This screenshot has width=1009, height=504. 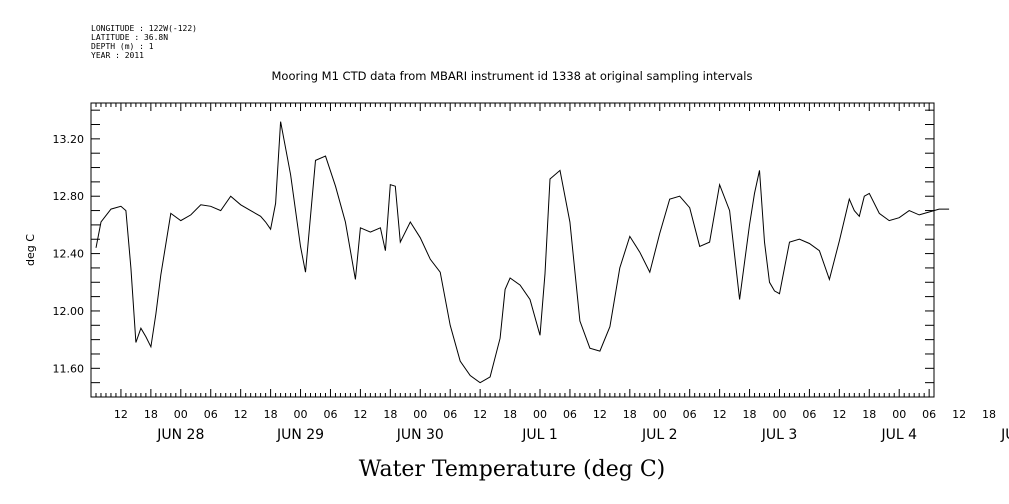 What do you see at coordinates (129, 37) in the screenshot?
I see `latitude-label: LATITUDE : 36.8N` at bounding box center [129, 37].